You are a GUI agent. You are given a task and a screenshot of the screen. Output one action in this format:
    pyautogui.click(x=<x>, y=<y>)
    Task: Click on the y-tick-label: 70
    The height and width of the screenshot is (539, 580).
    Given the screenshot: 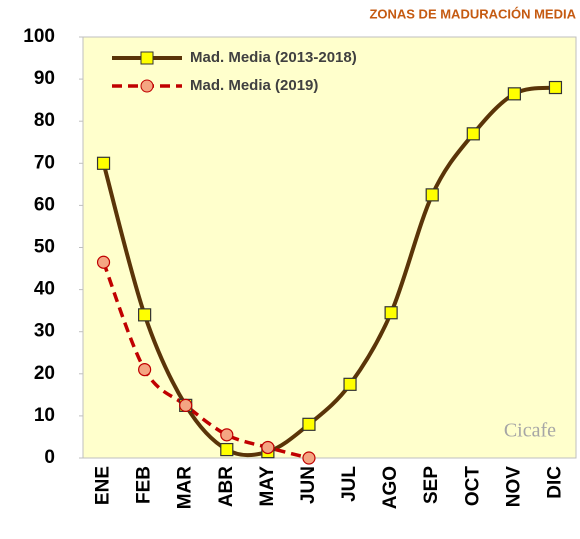 What is the action you would take?
    pyautogui.click(x=44, y=162)
    